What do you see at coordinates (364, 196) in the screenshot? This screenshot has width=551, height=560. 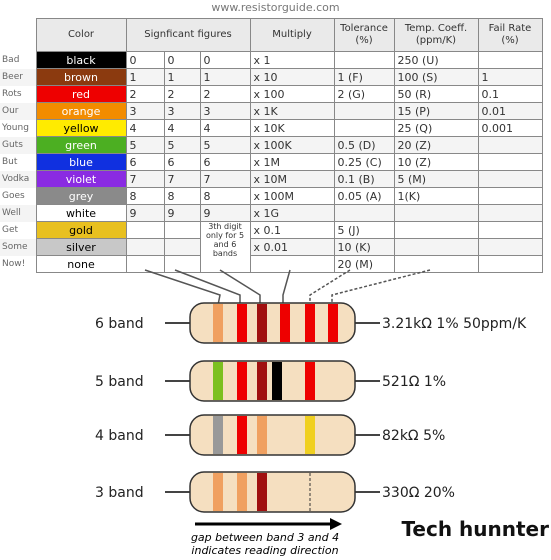 I see `tolerance: 0.05 (A)` at bounding box center [364, 196].